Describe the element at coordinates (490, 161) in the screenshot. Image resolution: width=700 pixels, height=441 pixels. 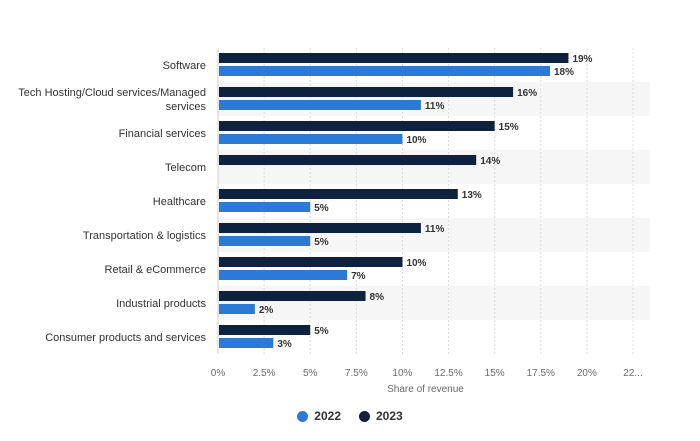
I see `data-label: 14%` at that location.